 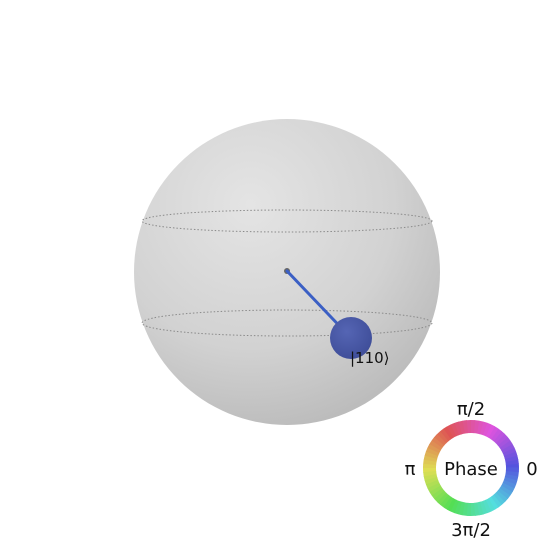 I want to click on phase-label-right: 0, so click(x=531, y=469).